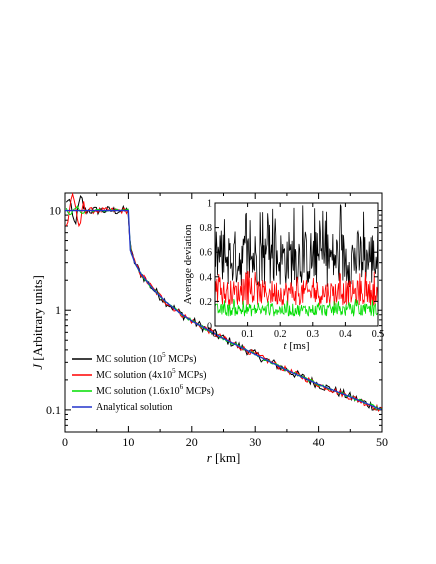 This screenshot has width=436, height=564. What do you see at coordinates (206, 228) in the screenshot?
I see `inset-y-tick-label: 0.8` at bounding box center [206, 228].